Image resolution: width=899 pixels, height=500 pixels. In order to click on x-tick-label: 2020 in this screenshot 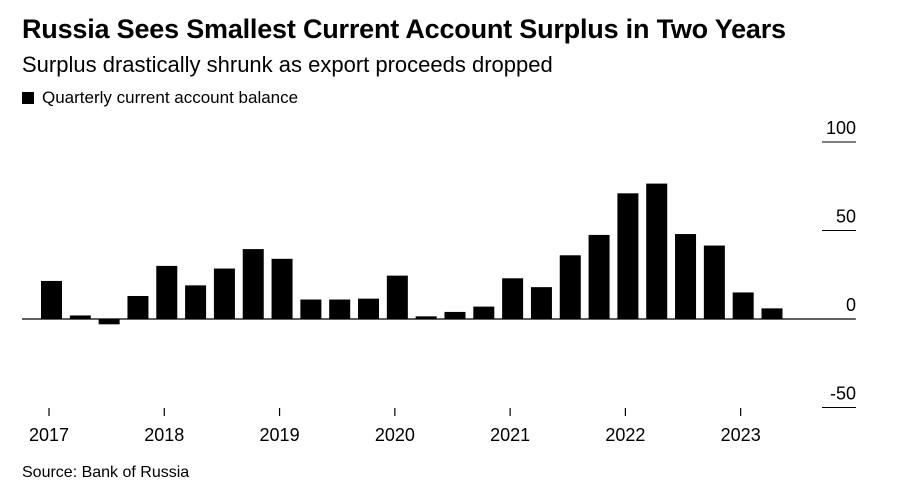, I will do `click(395, 435)`.